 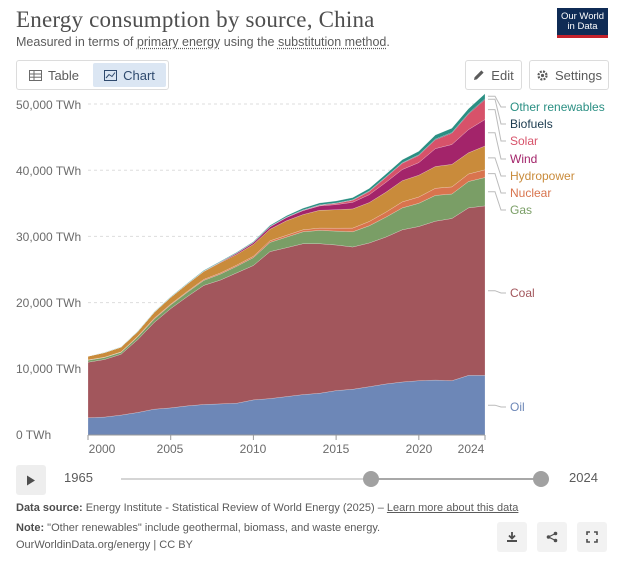 I want to click on credit-line: OurWorldinData.org/energy | CC BY, so click(x=104, y=545).